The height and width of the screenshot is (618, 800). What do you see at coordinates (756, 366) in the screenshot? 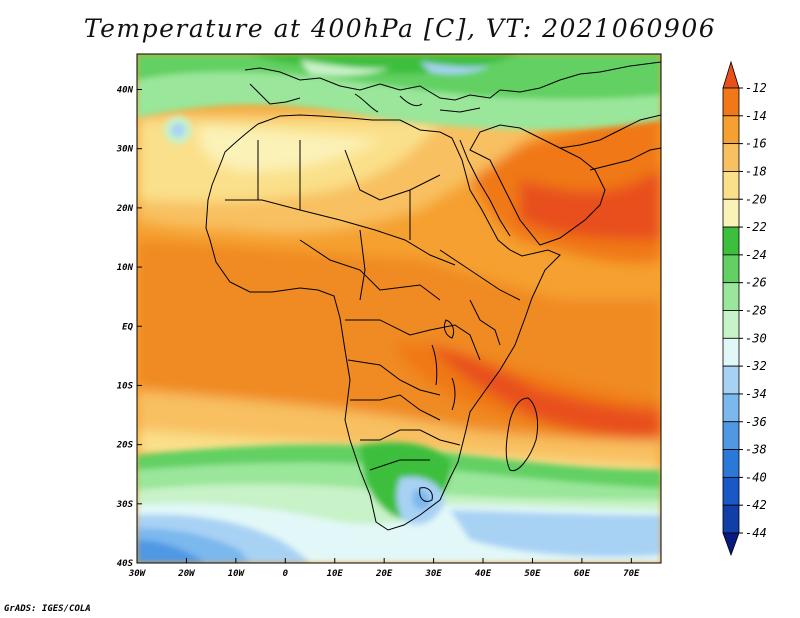
I see `colorbar-label: -32` at bounding box center [756, 366].